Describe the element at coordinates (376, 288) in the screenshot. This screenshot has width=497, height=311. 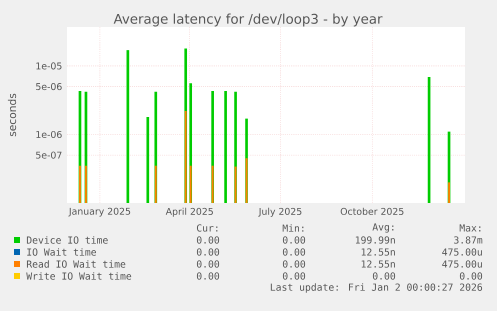
I see `text: Last update: Fri Jan 2 00:00:27 2026` at that location.